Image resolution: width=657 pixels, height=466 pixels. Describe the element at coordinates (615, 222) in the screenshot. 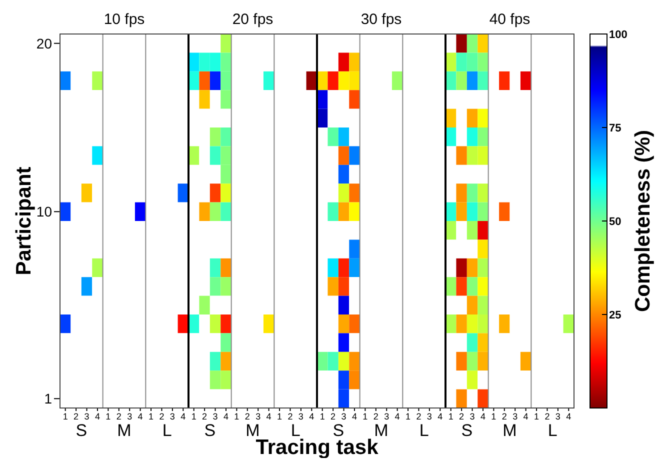

I see `color-bar-label: 50` at that location.